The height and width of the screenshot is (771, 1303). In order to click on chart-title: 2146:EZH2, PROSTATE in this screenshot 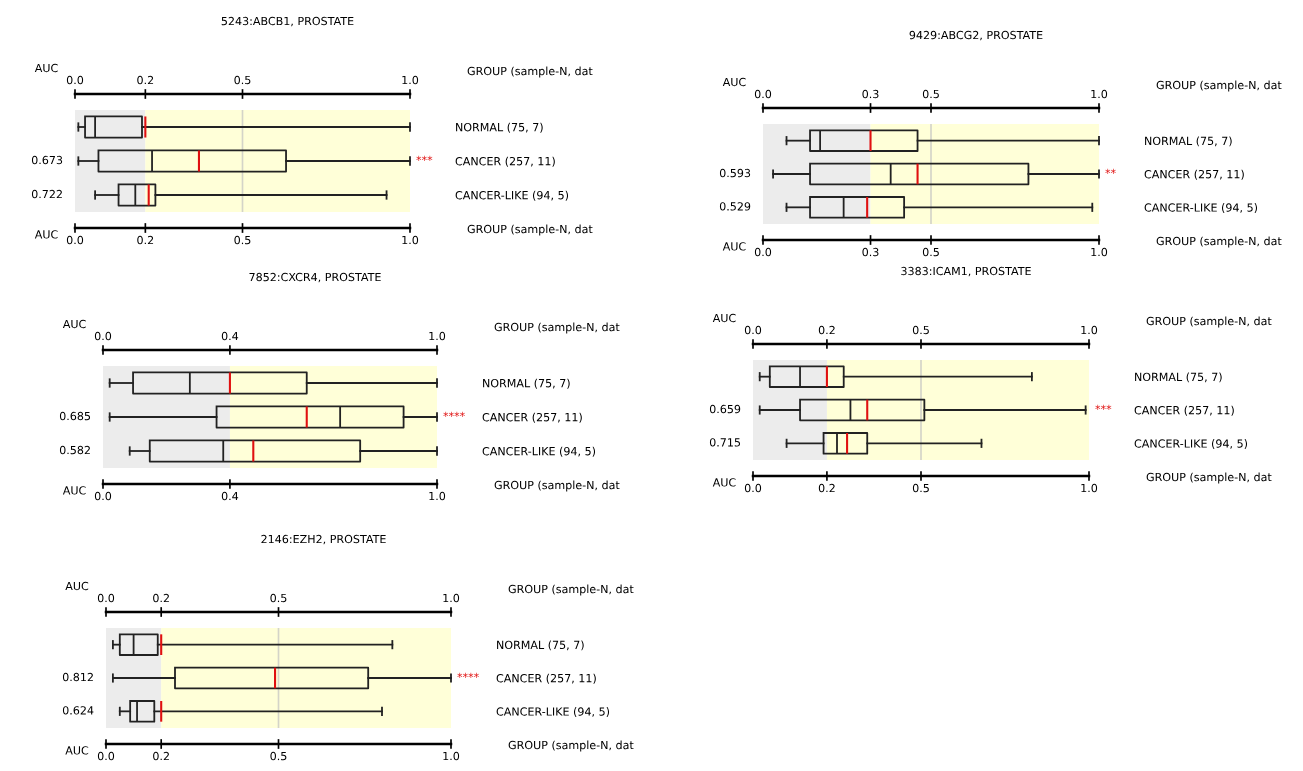, I will do `click(323, 539)`.